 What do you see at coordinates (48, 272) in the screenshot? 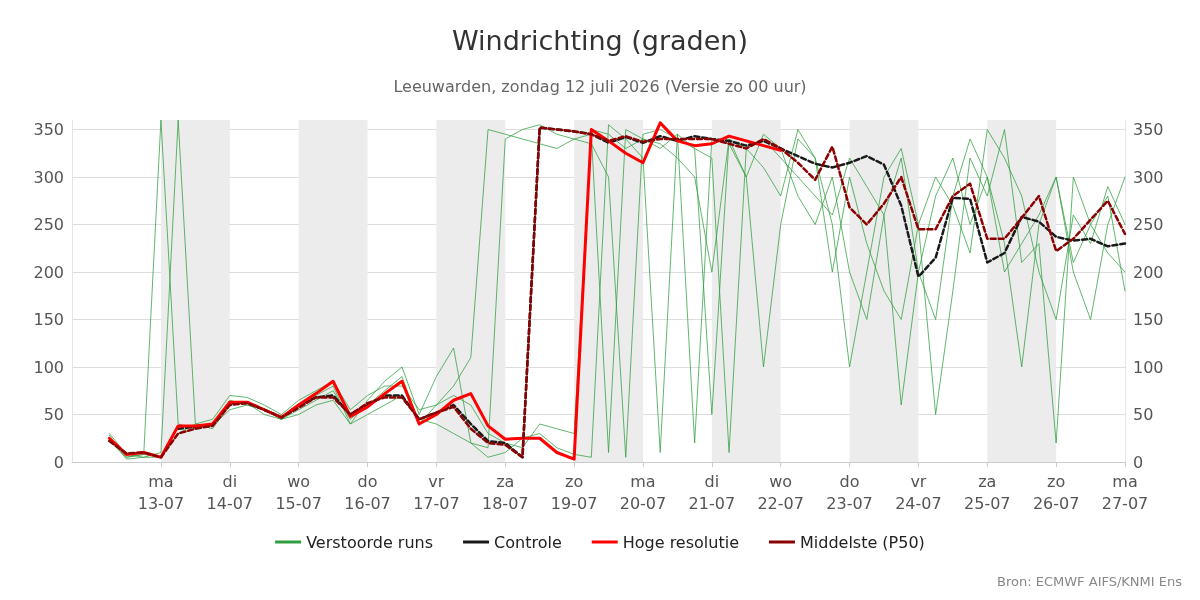
I see `y-tick-label: 200` at bounding box center [48, 272].